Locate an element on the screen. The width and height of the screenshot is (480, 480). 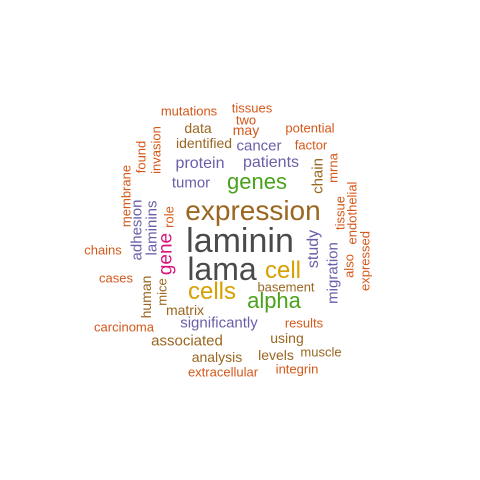
word-cell: cell is located at coordinates (283, 270).